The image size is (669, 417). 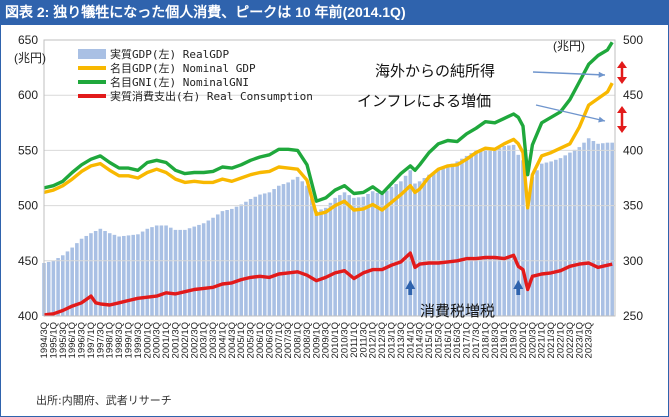 I want to click on legend-nominal-gni-label: 名目GNI(左) NominalGNI, so click(x=179, y=82).